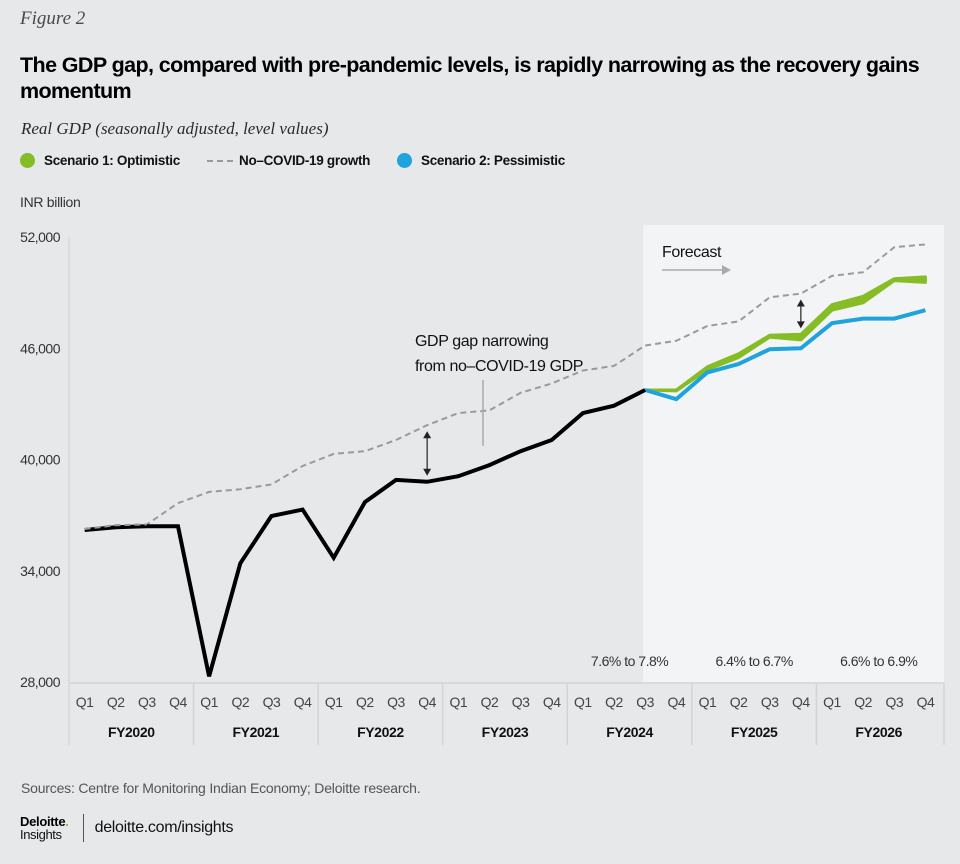 The height and width of the screenshot is (864, 960). What do you see at coordinates (112, 160) in the screenshot?
I see `legend-label: Scenario 1: Optimistic` at bounding box center [112, 160].